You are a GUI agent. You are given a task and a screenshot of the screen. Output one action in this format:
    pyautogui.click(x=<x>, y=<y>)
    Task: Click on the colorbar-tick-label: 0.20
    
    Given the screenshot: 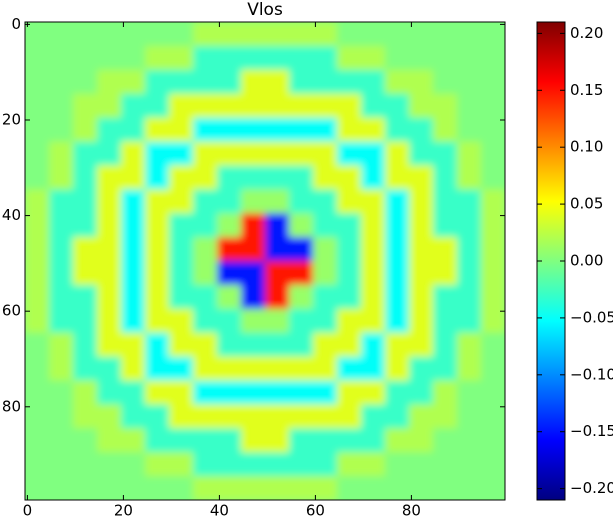 What is the action you would take?
    pyautogui.click(x=586, y=33)
    